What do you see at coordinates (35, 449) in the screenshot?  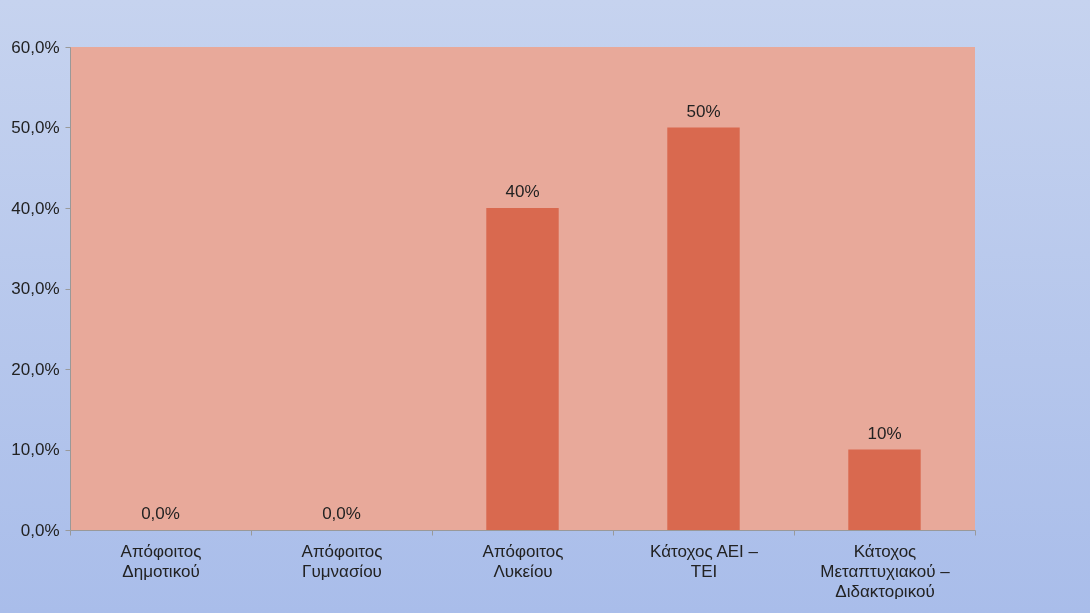 I see `y-tick-label: 10,0%` at bounding box center [35, 449].